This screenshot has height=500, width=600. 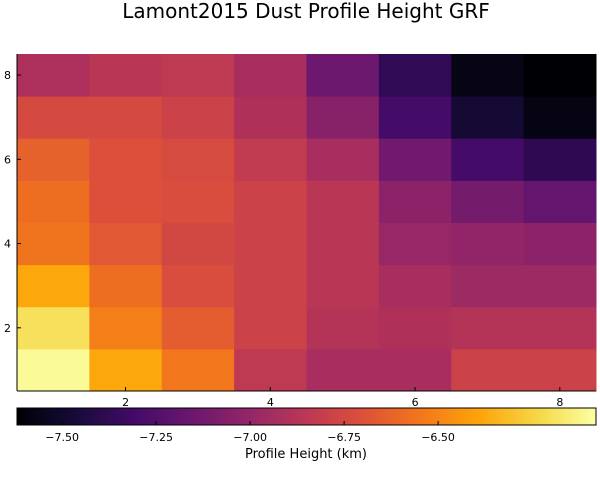 What do you see at coordinates (306, 11) in the screenshot?
I see `chart-title: Lamont2015 Dust Profile Height GRF` at bounding box center [306, 11].